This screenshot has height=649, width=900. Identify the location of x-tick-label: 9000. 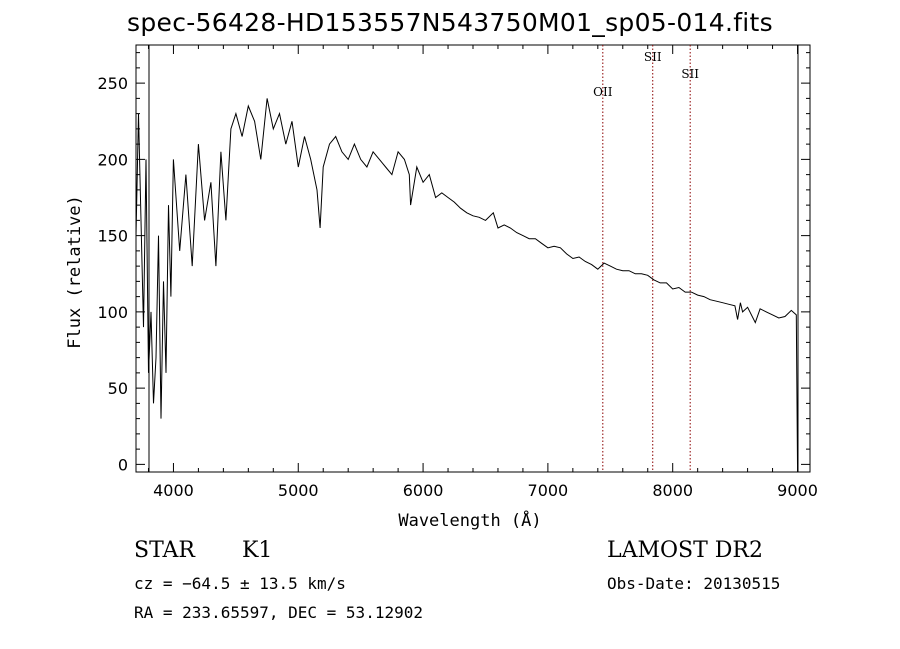
(797, 490).